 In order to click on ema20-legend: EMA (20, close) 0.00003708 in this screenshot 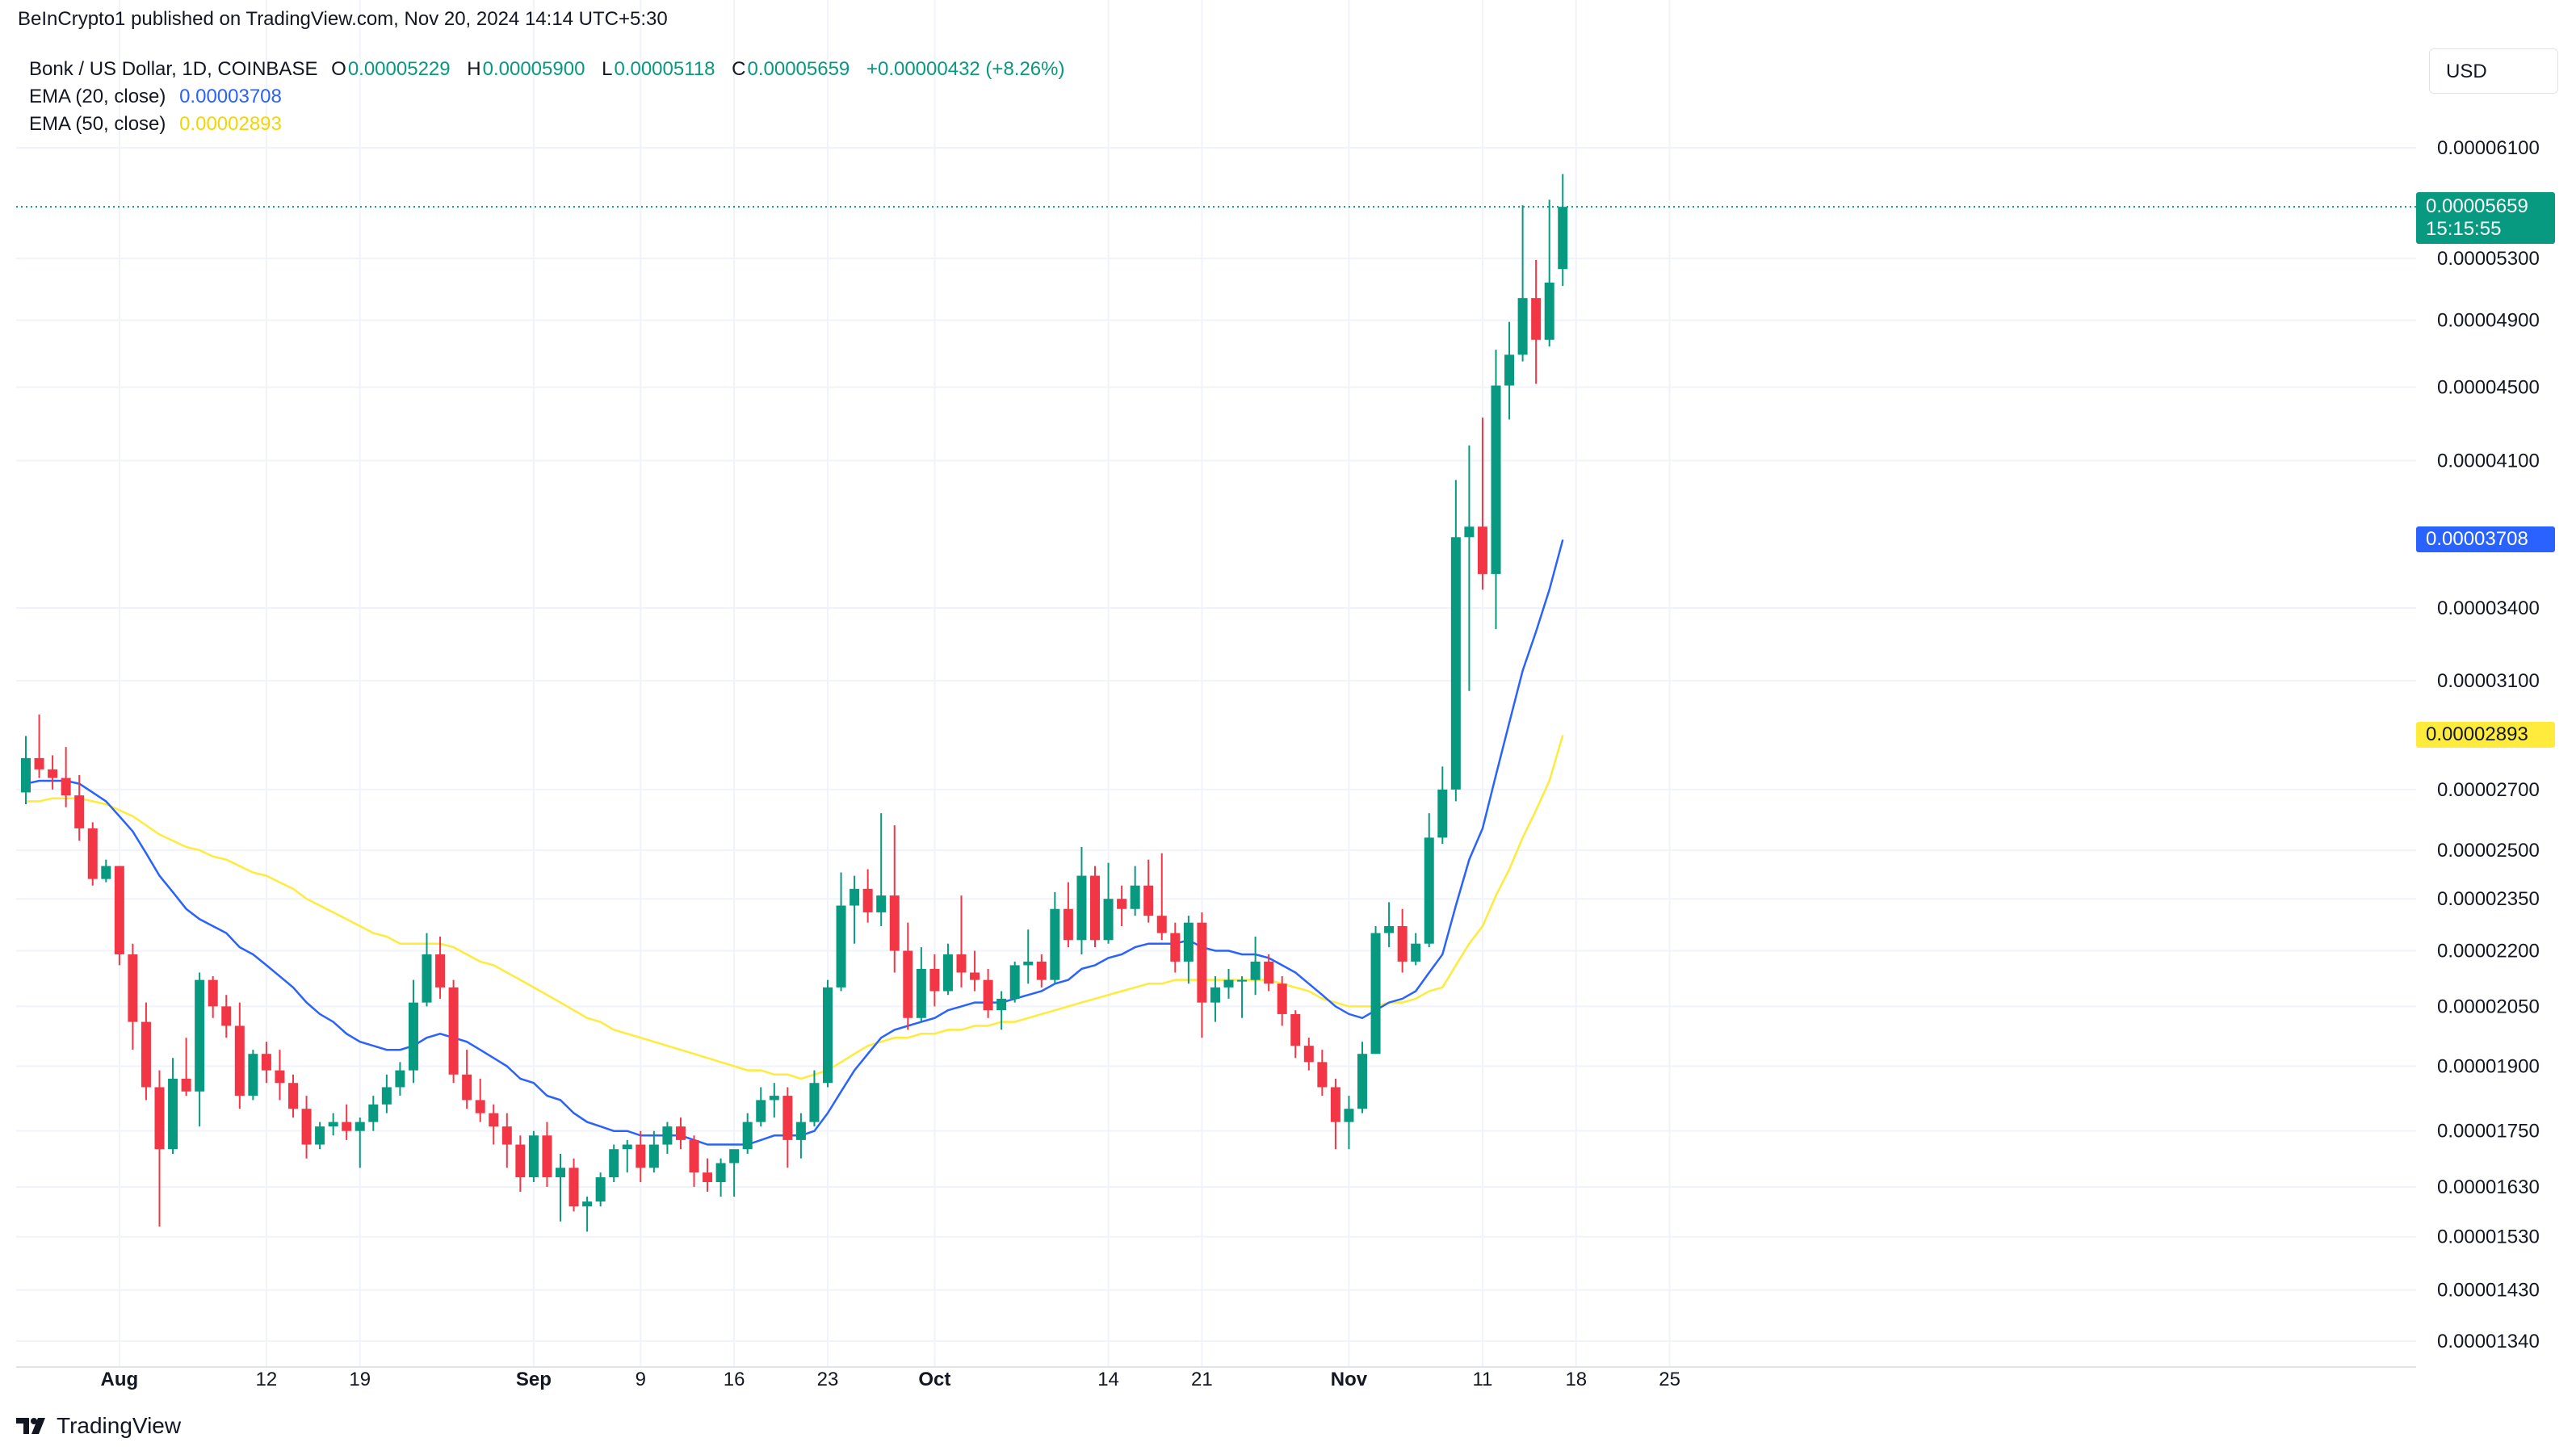, I will do `click(159, 97)`.